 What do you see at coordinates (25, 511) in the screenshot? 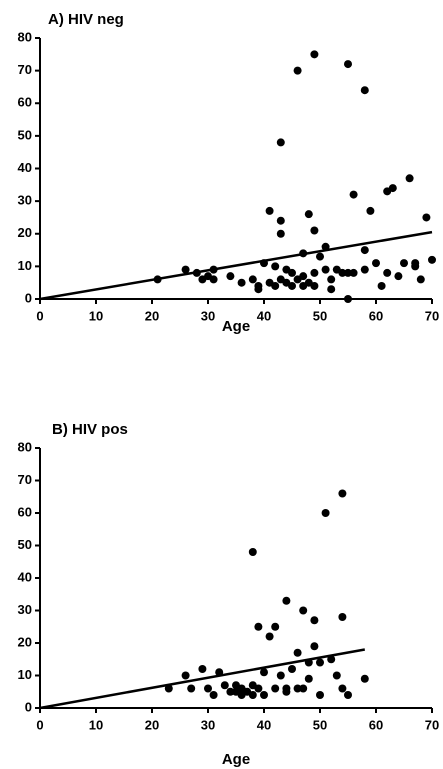
I see `y-tick-label: 60` at bounding box center [25, 511].